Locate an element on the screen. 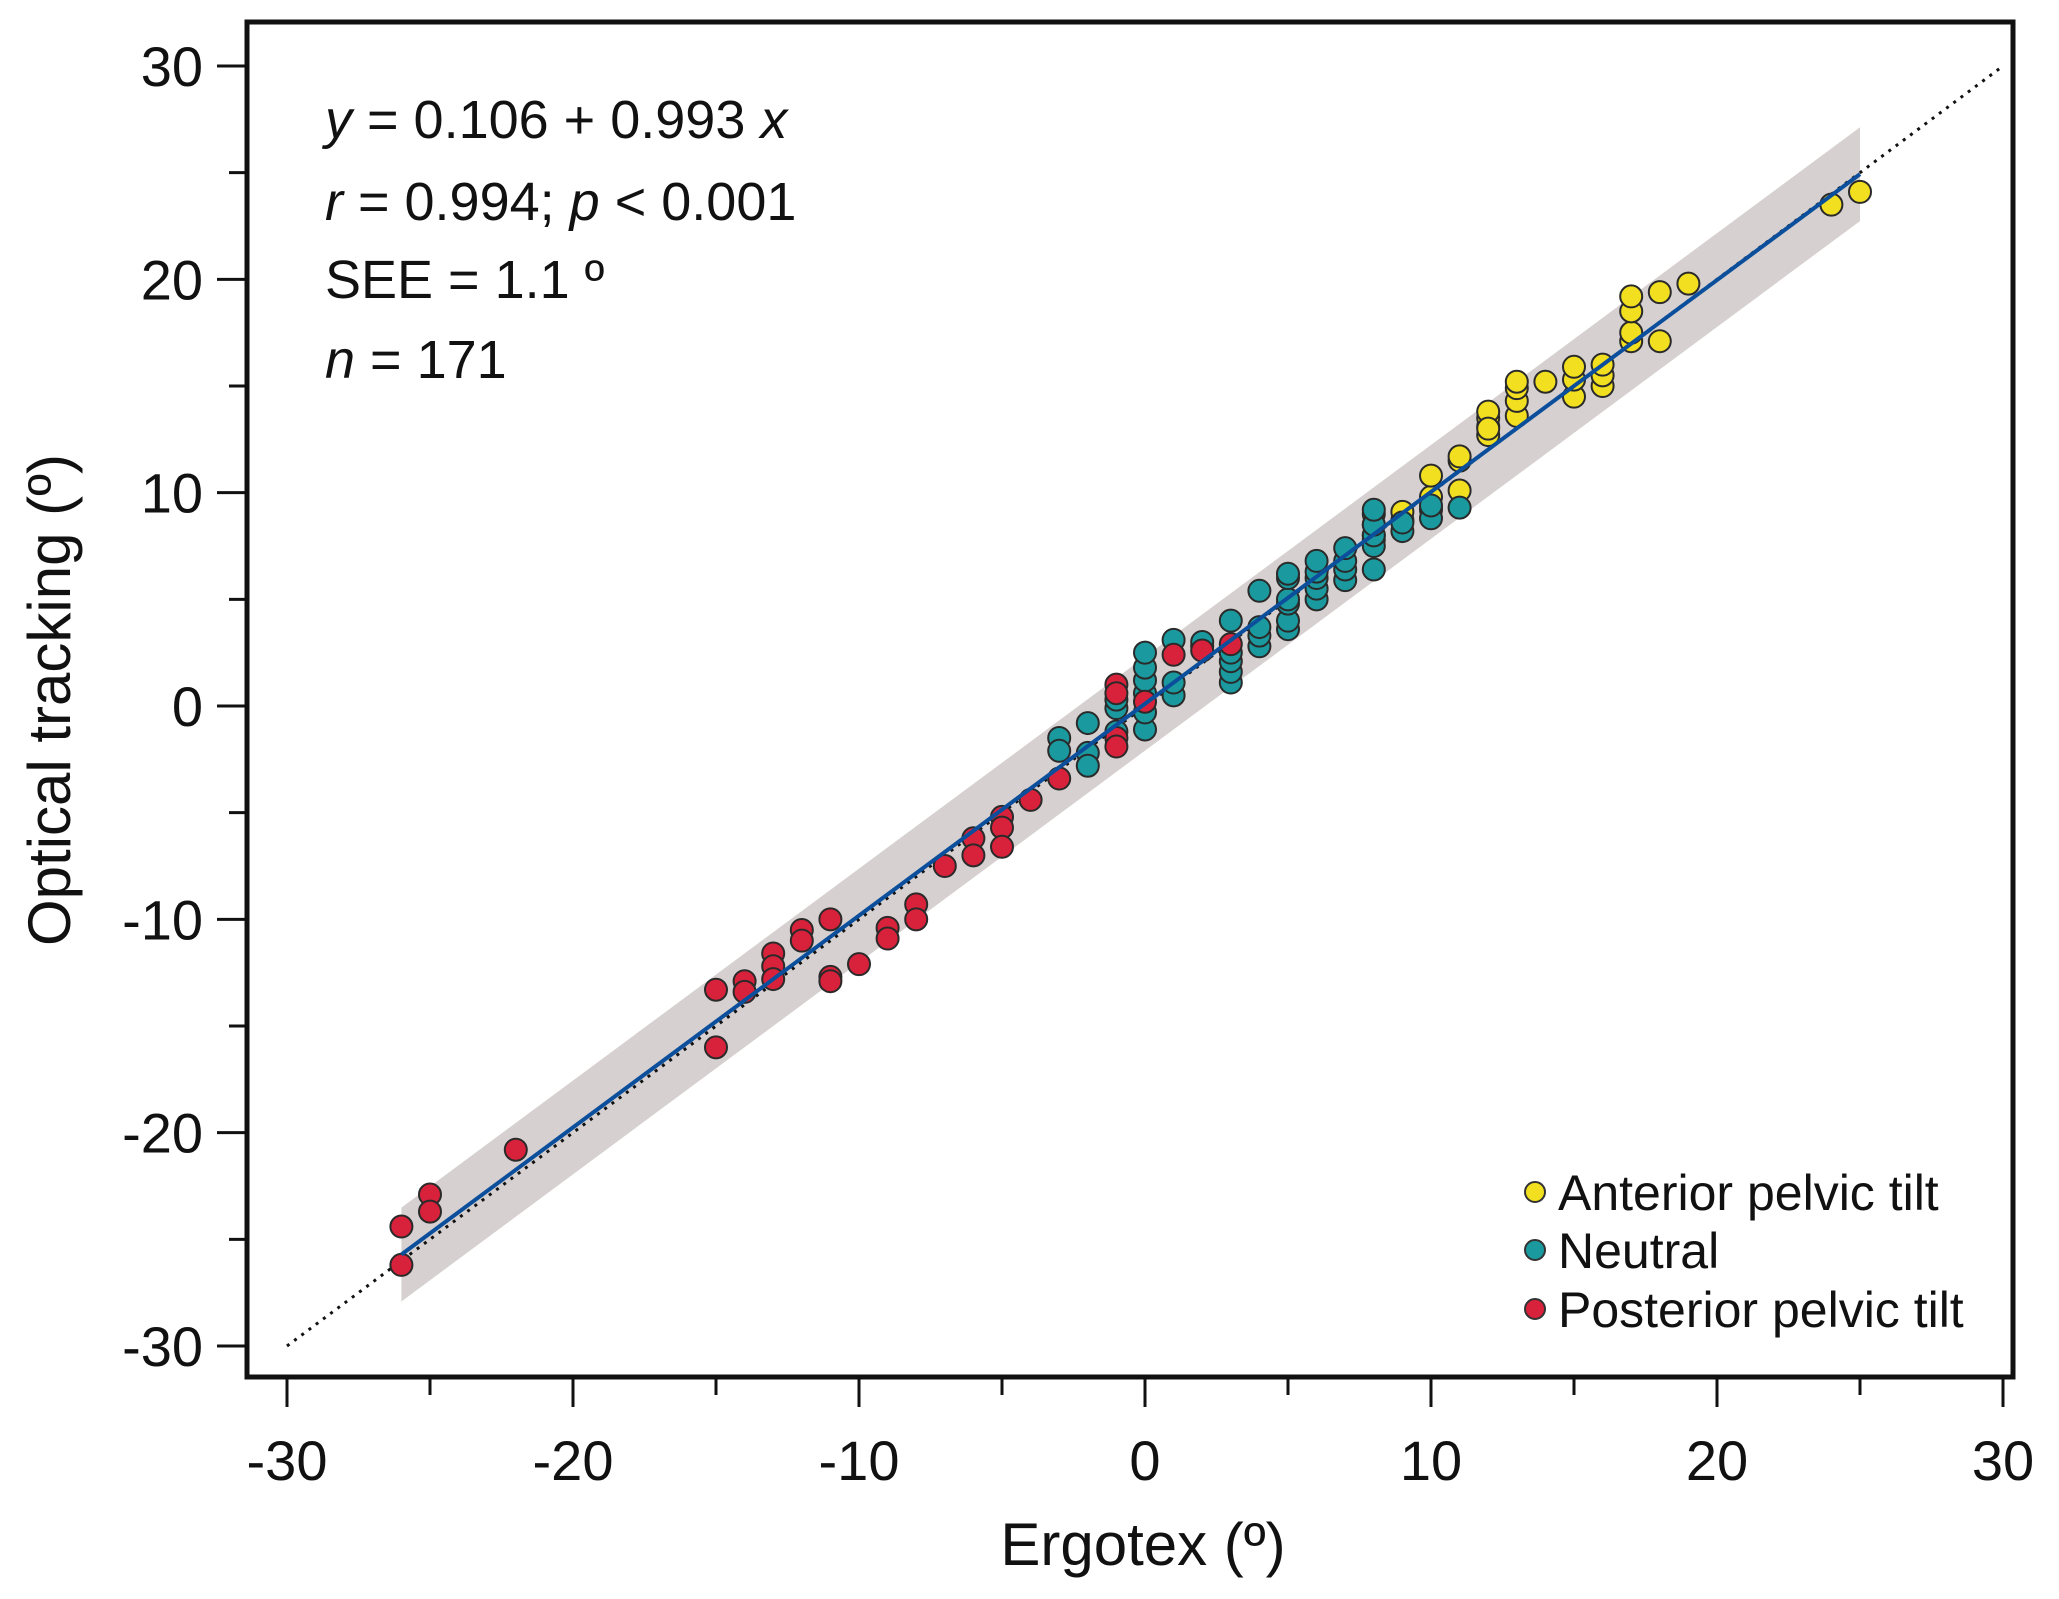  x-tick-label-3: 0 is located at coordinates (1144, 1460).